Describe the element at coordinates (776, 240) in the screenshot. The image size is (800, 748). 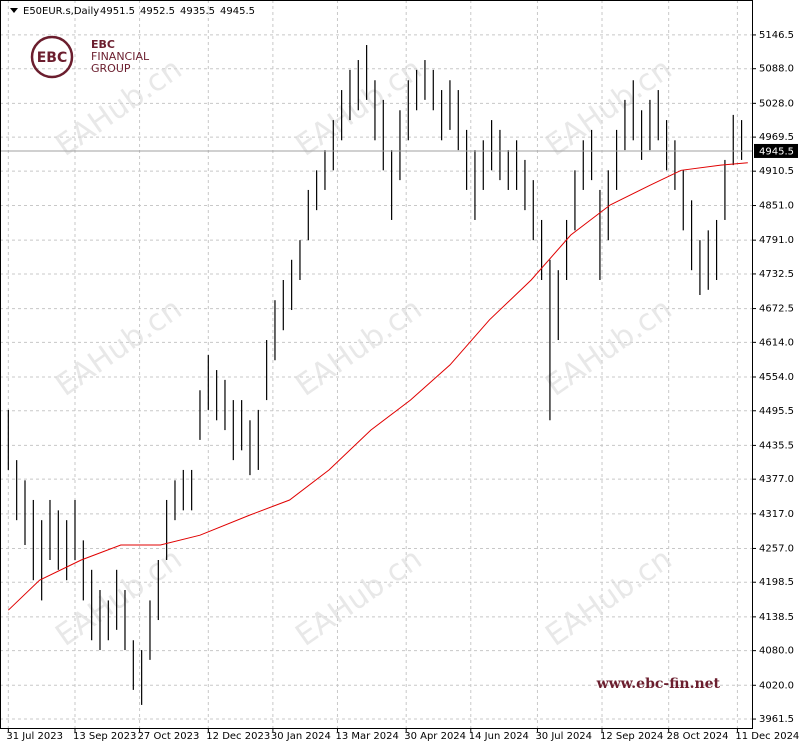
I see `y-tick-label: 4791.0` at that location.